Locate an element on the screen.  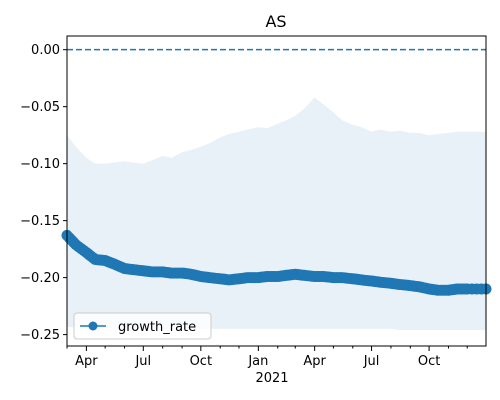
x-axis-ticks: Apr Jul Oct Jan Apr Jul Oct is located at coordinates (257, 357).